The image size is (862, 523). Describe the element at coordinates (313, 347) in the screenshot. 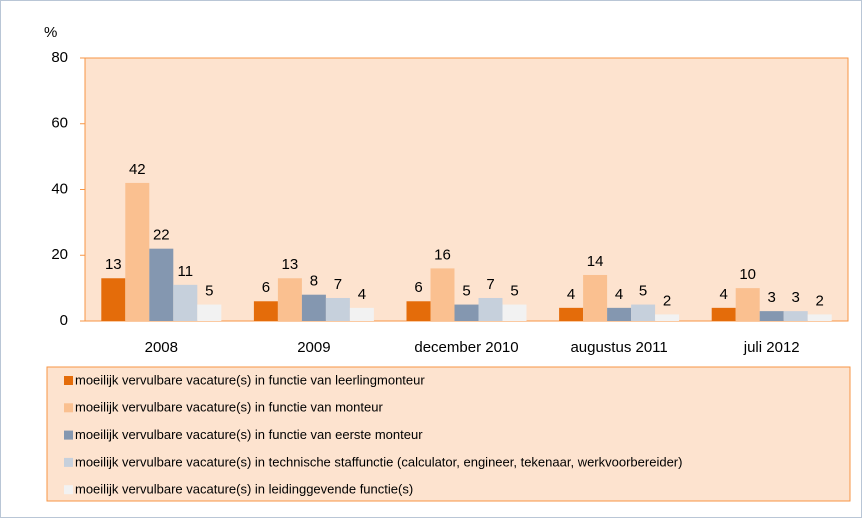

I see `x-tick-label: 2009` at that location.